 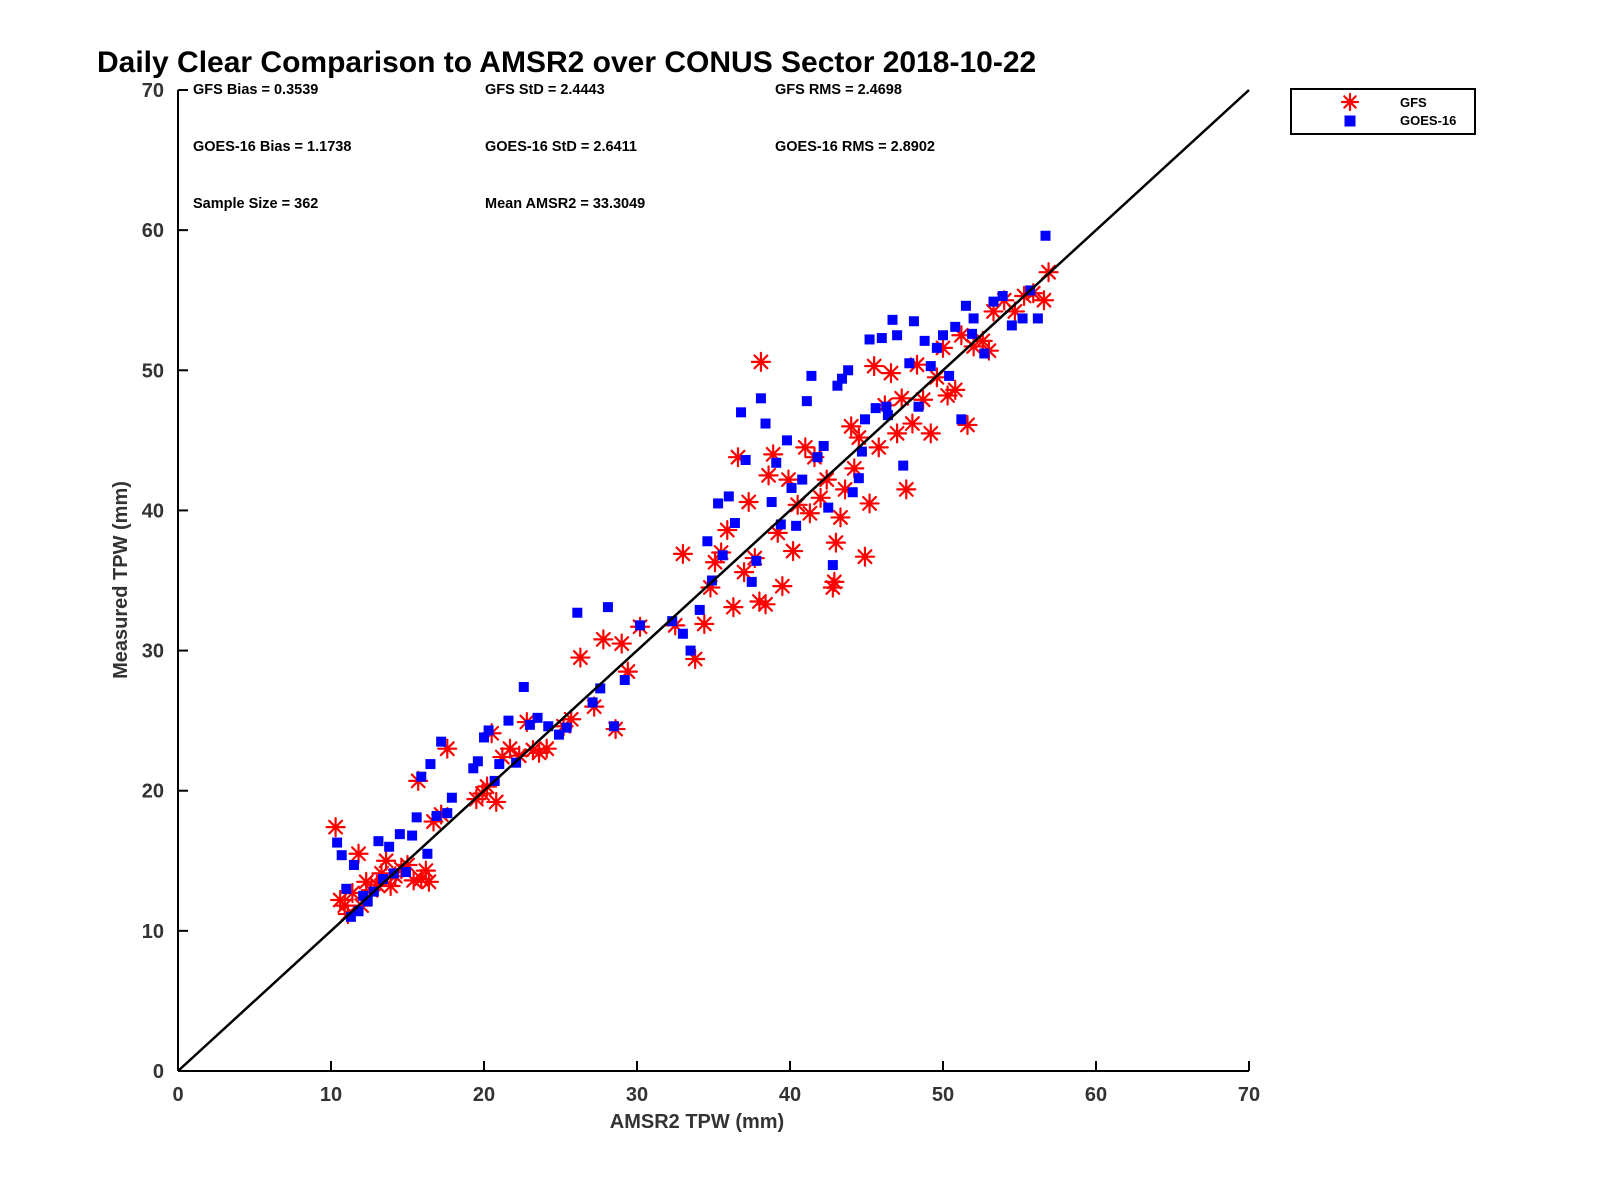 What do you see at coordinates (545, 90) in the screenshot?
I see `stat-gfs-std: GFS StD = 2.4443` at bounding box center [545, 90].